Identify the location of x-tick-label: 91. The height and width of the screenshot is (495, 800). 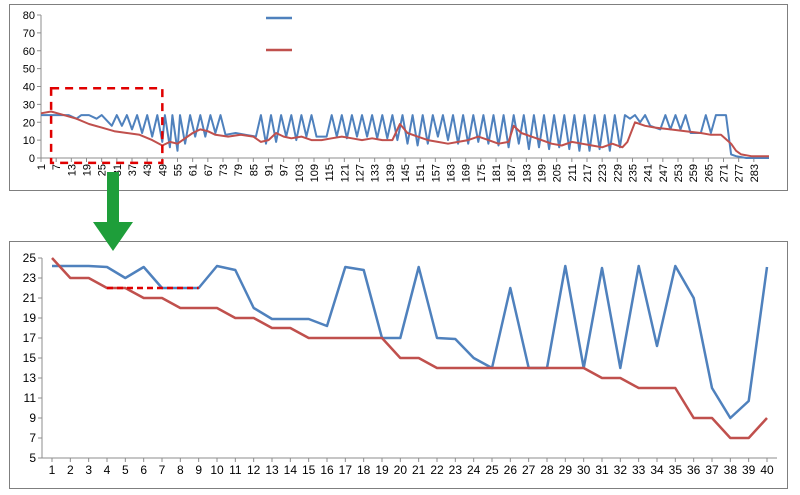
(270, 170).